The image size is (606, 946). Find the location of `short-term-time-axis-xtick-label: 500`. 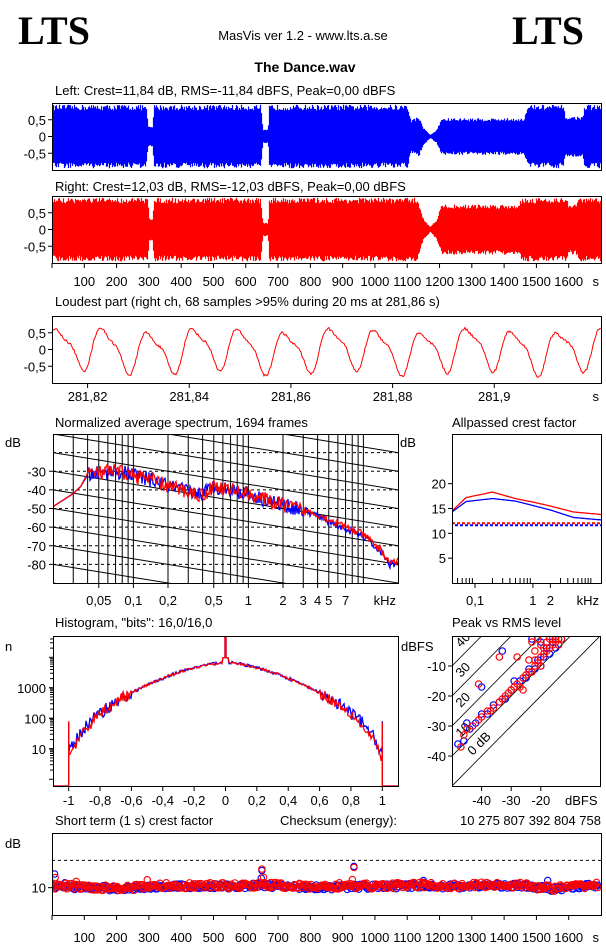

short-term-time-axis-xtick-label: 500 is located at coordinates (214, 937).